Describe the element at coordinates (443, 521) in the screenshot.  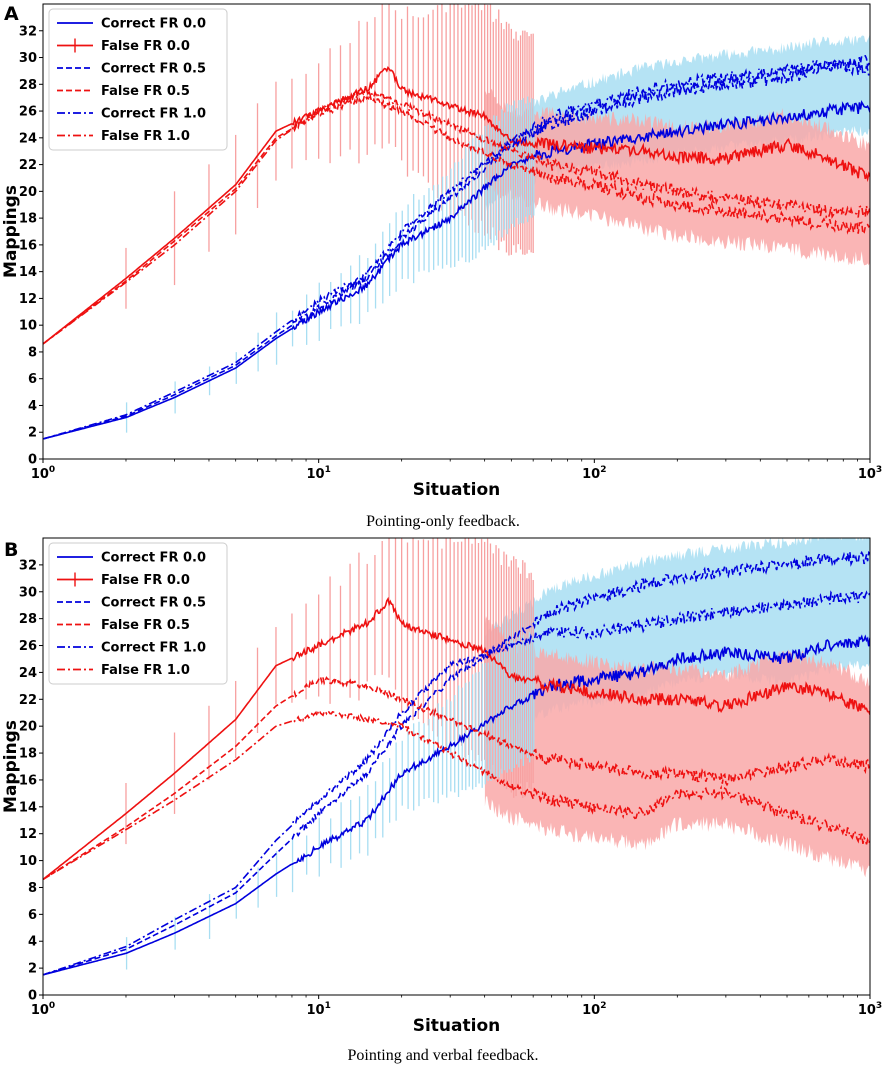
I see `panel-caption: Pointing-only feedback.` at that location.